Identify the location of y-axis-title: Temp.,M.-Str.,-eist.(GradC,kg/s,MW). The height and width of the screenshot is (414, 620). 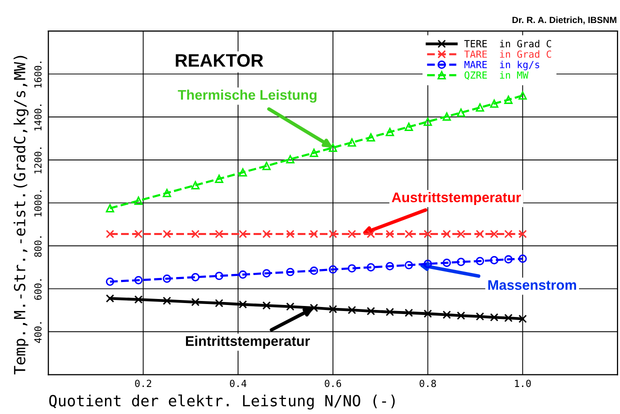
(21, 215).